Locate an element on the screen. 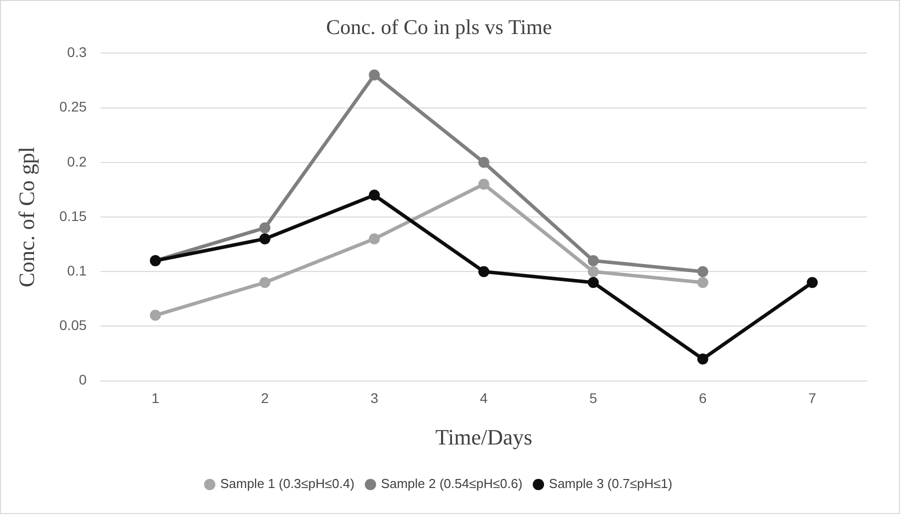  y-tick-label: 0.3 is located at coordinates (77, 52).